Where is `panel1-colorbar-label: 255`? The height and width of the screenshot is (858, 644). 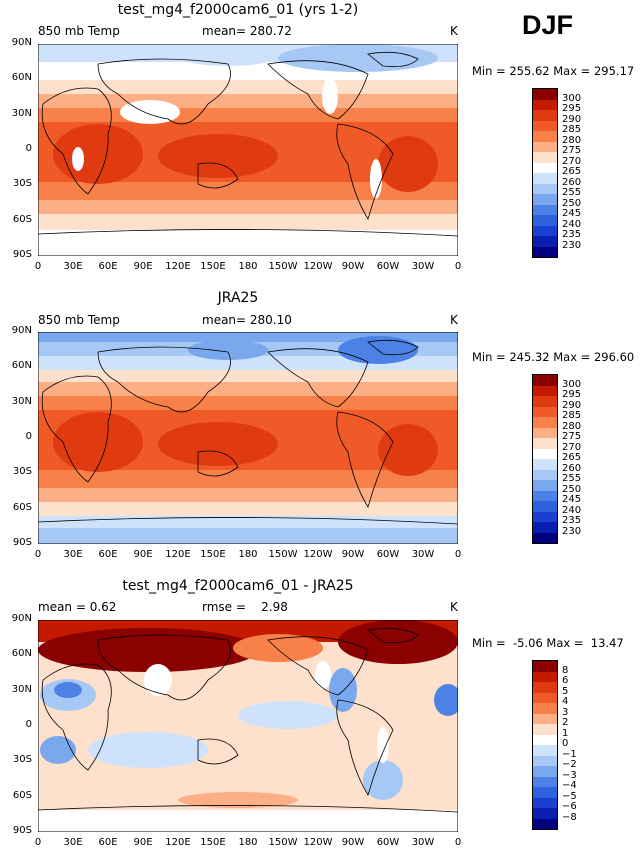
panel1-colorbar-label: 255 is located at coordinates (572, 192).